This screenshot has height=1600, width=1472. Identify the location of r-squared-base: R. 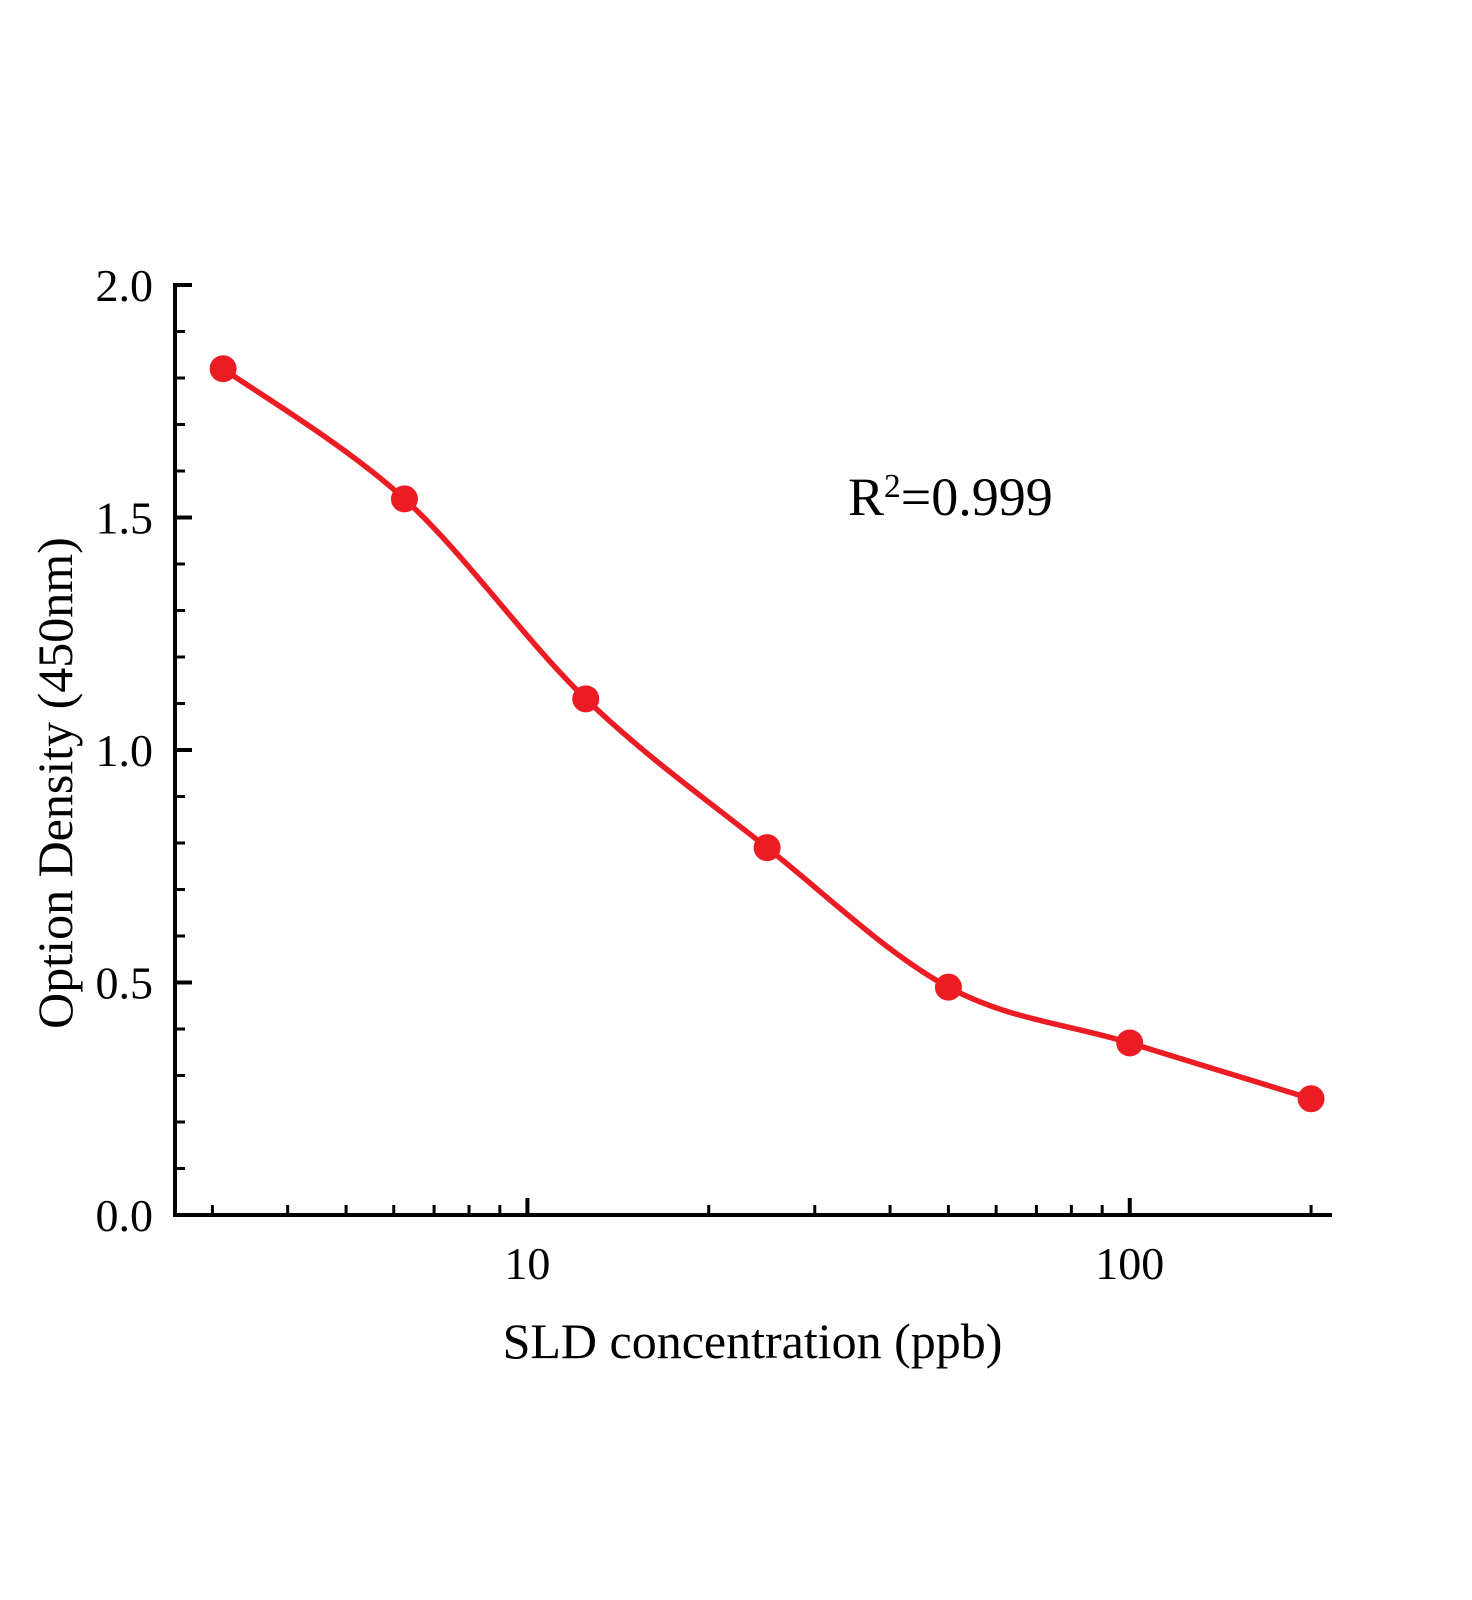
(866, 497).